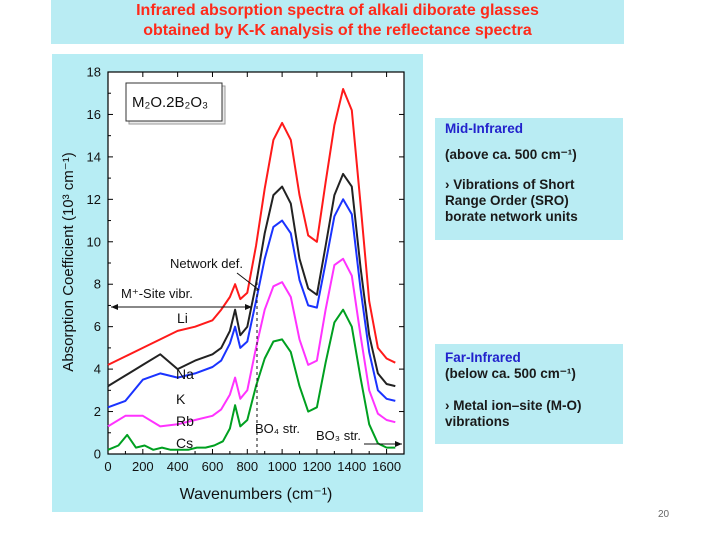  I want to click on series-label-li: Li, so click(182, 318).